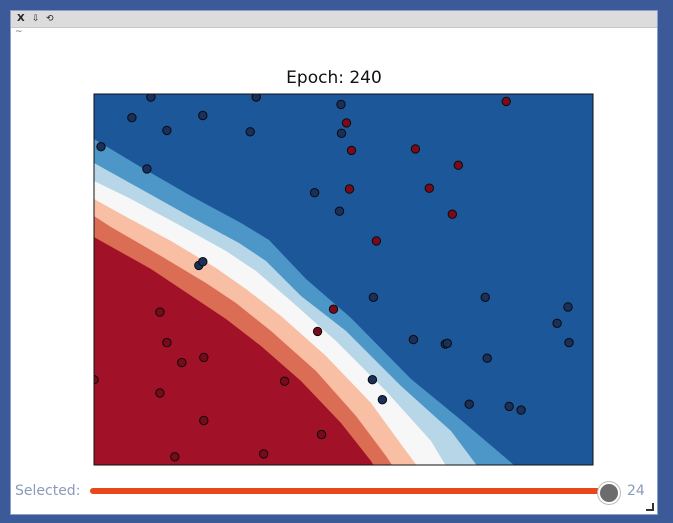 The width and height of the screenshot is (673, 523). Describe the element at coordinates (21, 18) in the screenshot. I see `close-icon: X` at that location.